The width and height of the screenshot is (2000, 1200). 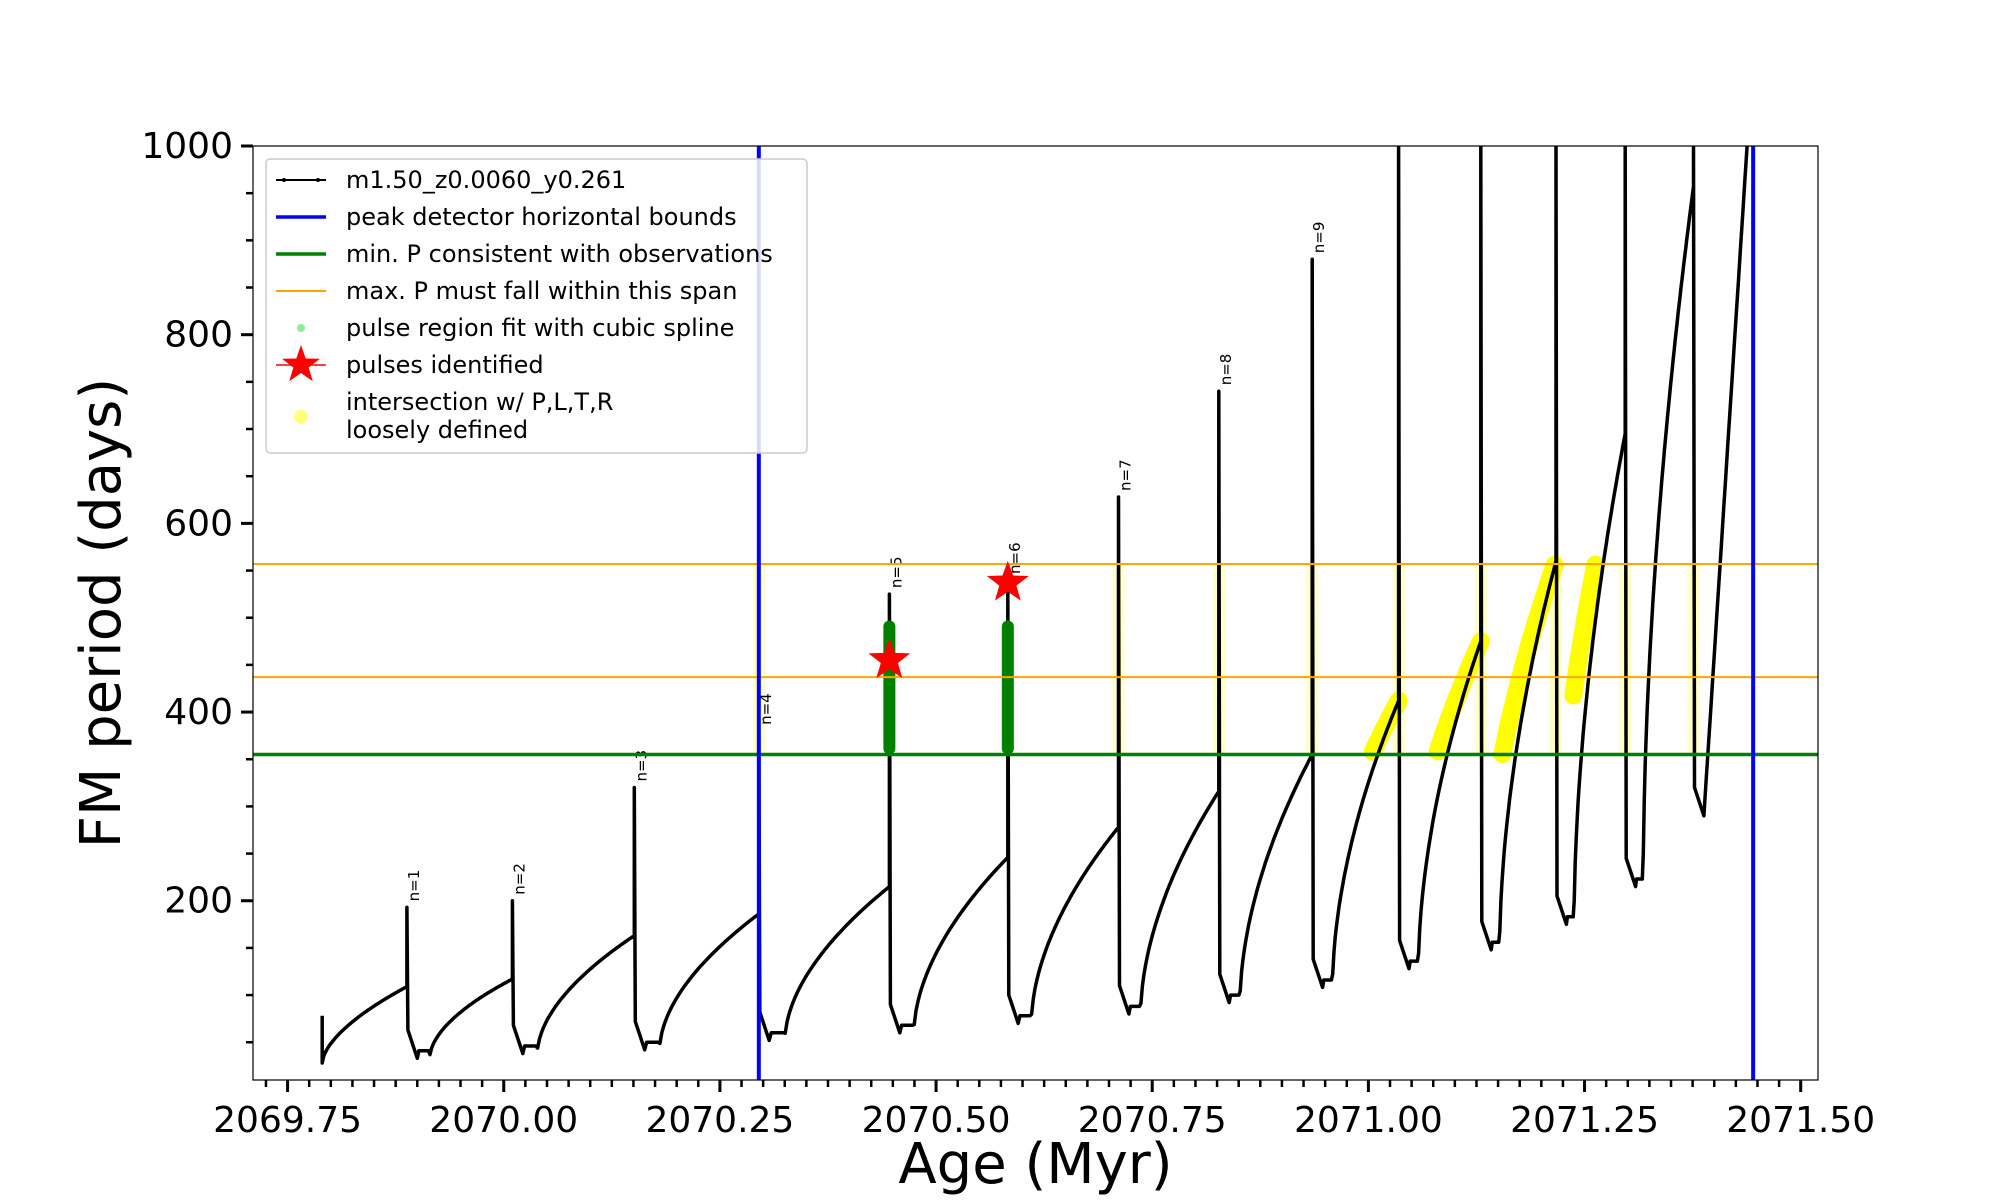 I want to click on x-tick-label: 2070.25, so click(x=719, y=1120).